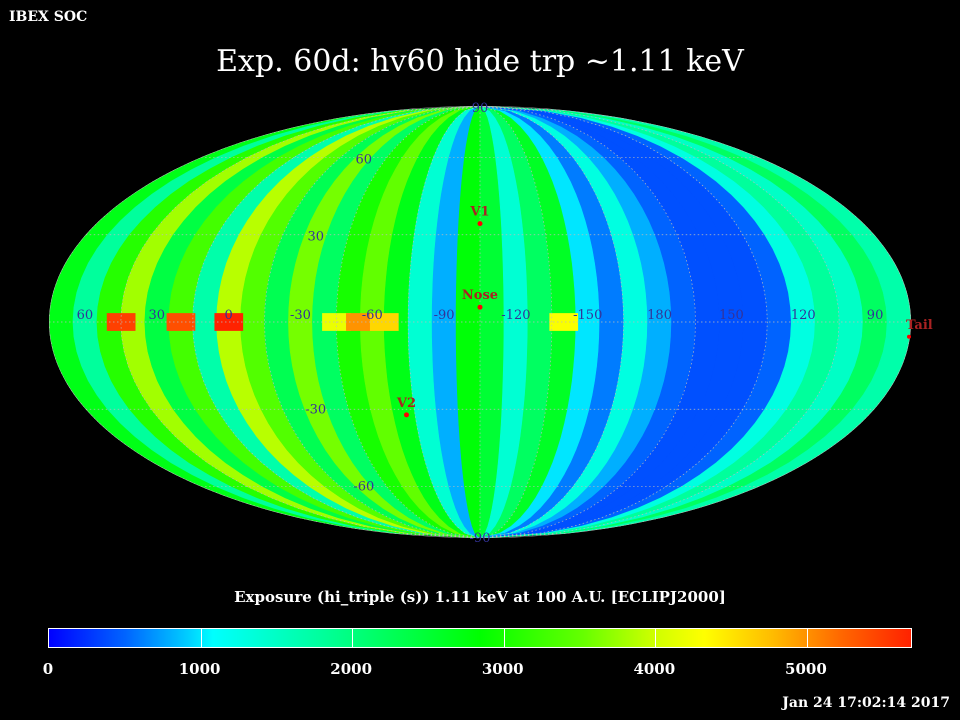 The image size is (960, 720). What do you see at coordinates (228, 315) in the screenshot?
I see `longitude-label: 0` at bounding box center [228, 315].